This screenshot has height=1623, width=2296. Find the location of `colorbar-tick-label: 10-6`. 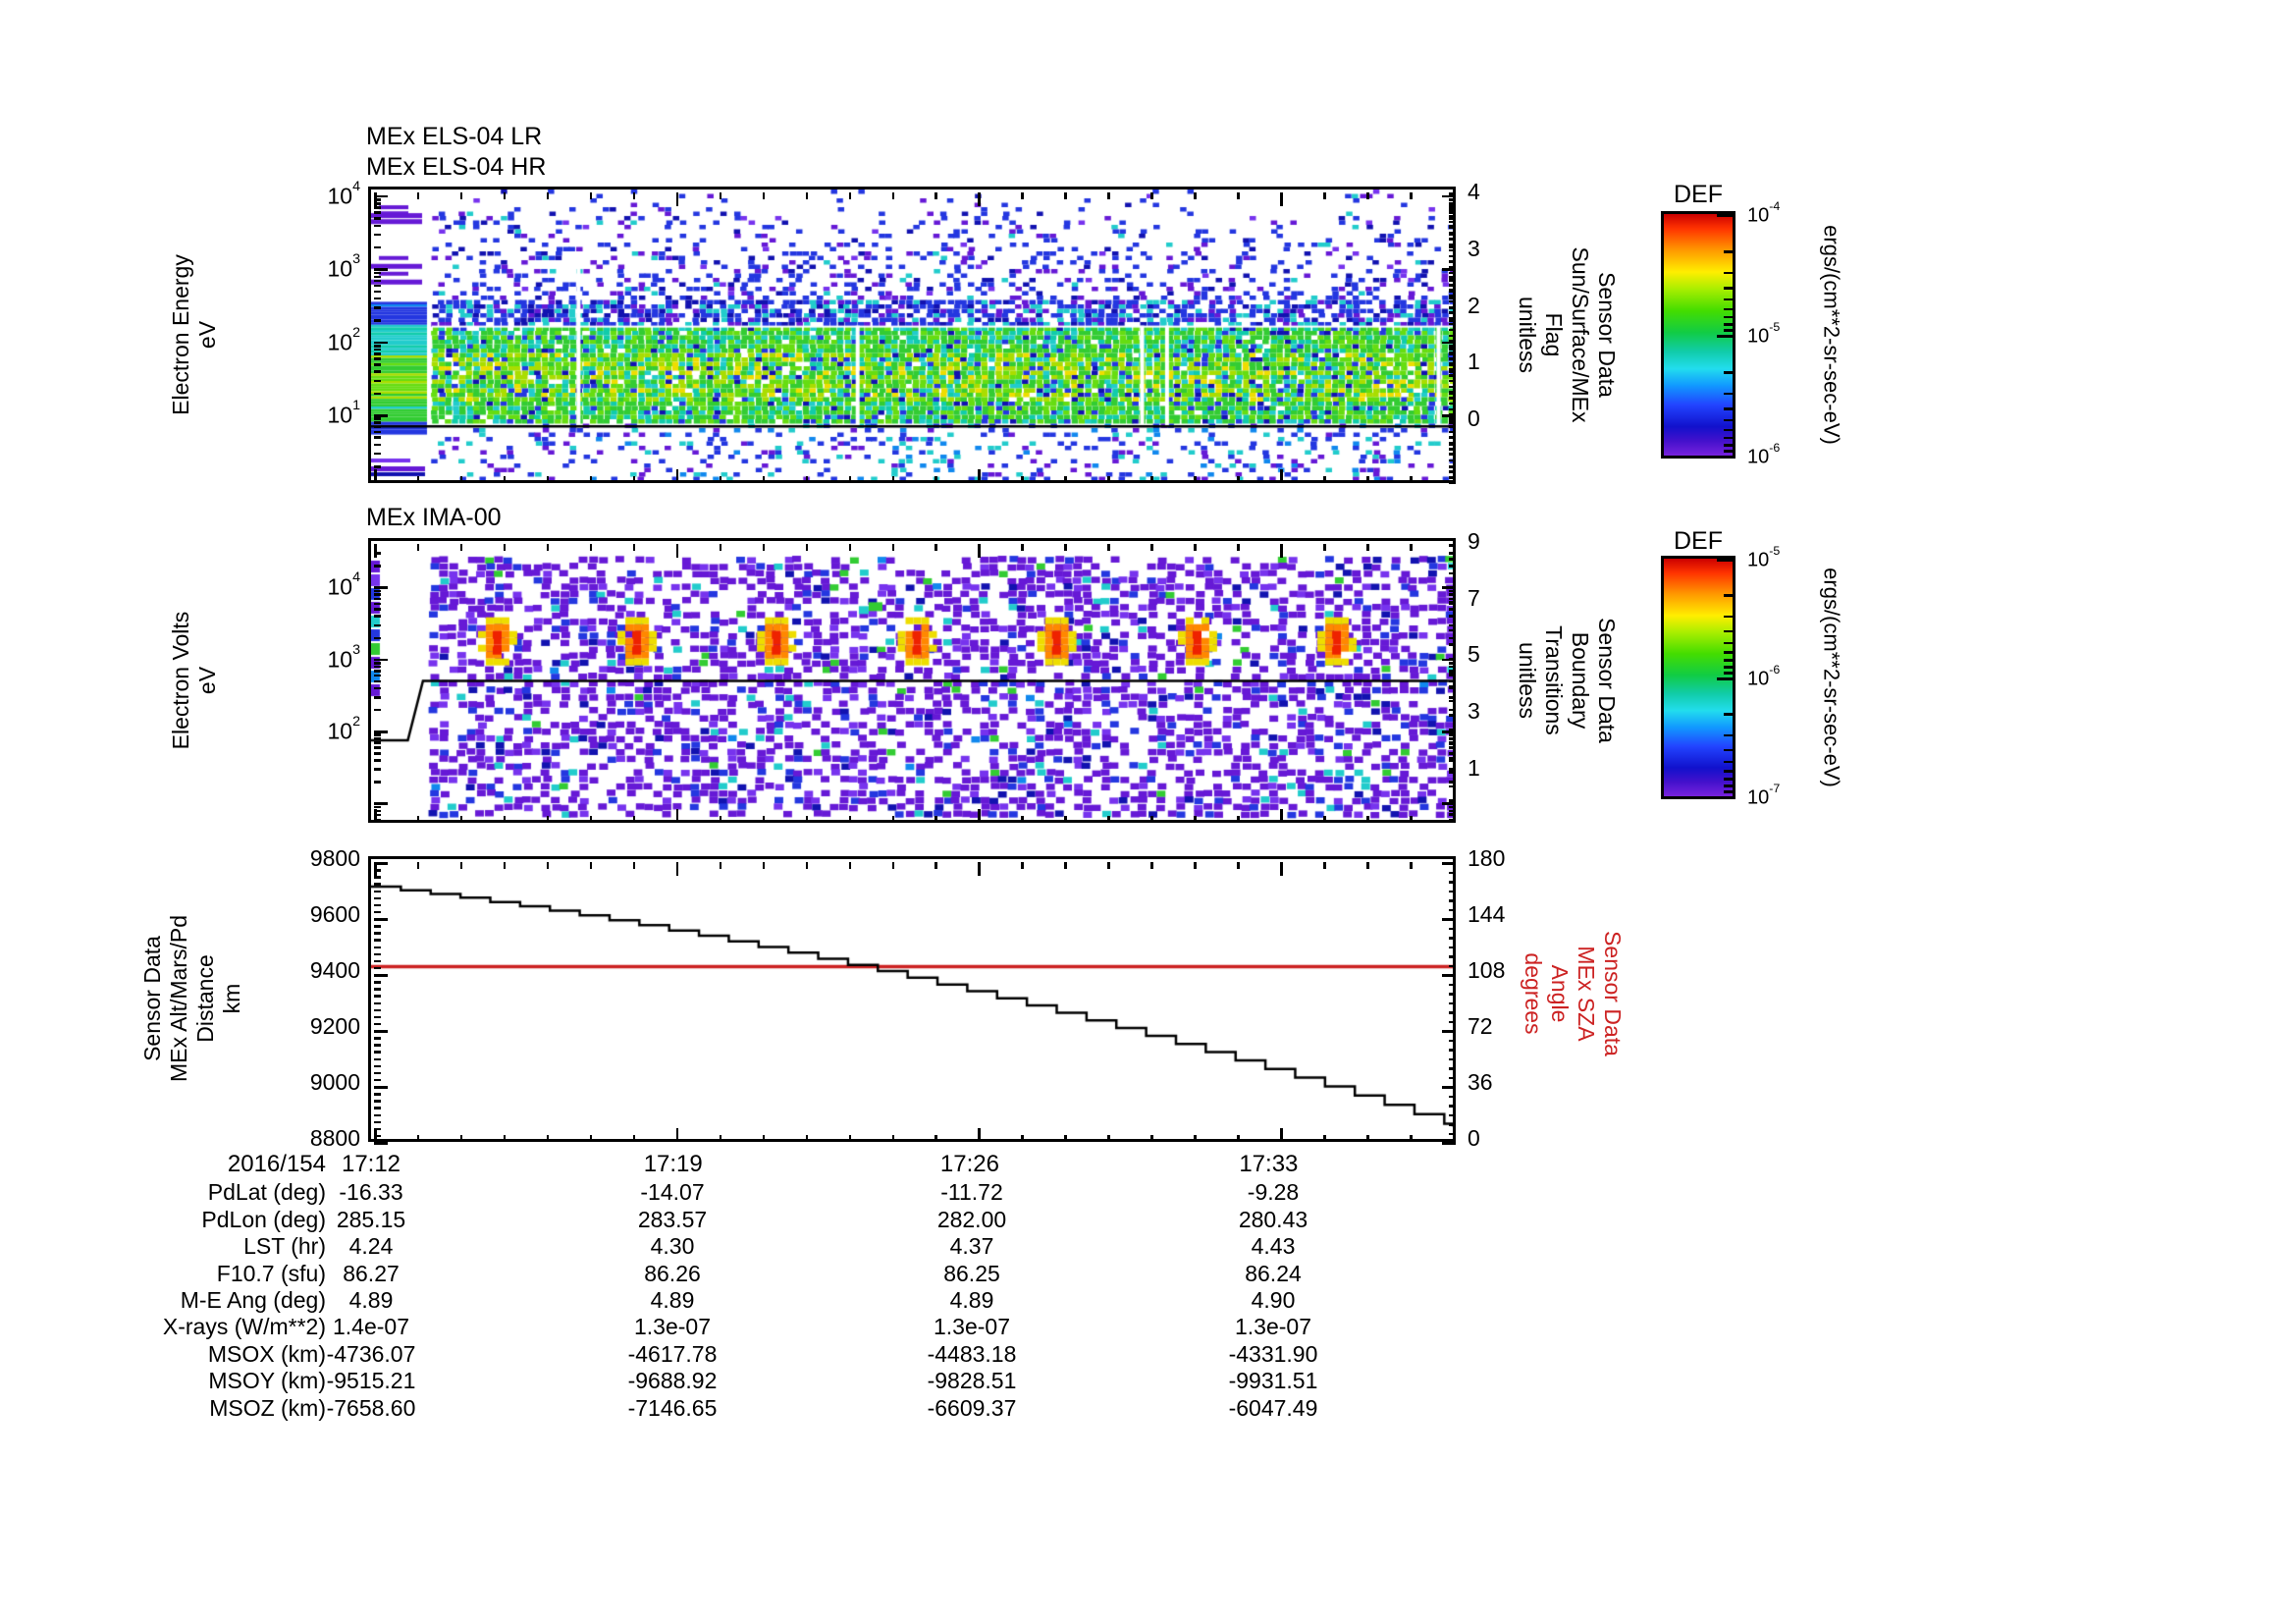

colorbar-tick-label: 10-6 is located at coordinates (1764, 676).